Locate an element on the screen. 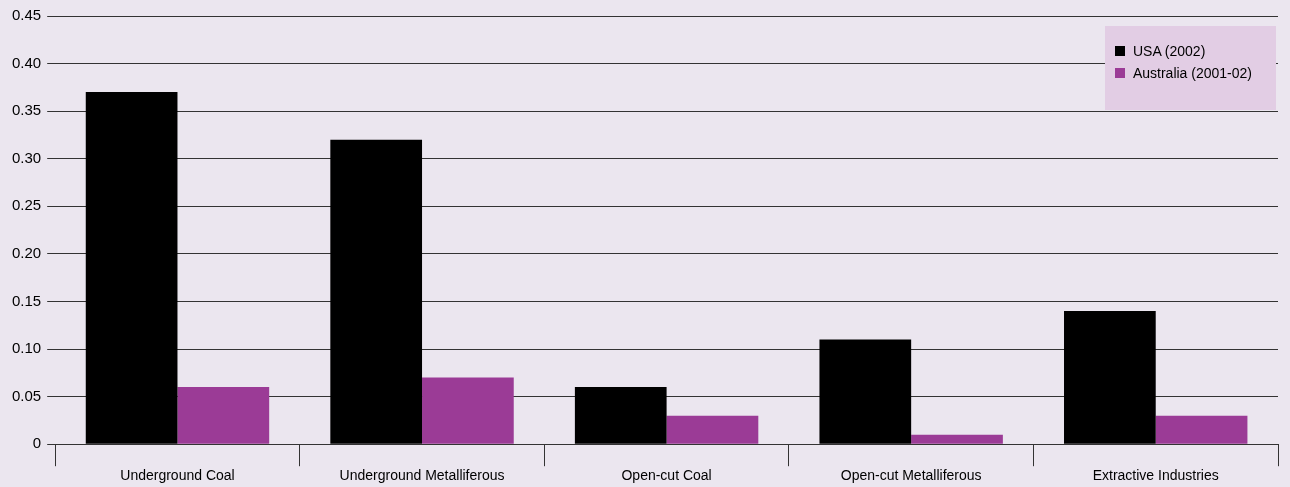 The width and height of the screenshot is (1290, 487). y-tick-label: 0.15 is located at coordinates (26, 300).